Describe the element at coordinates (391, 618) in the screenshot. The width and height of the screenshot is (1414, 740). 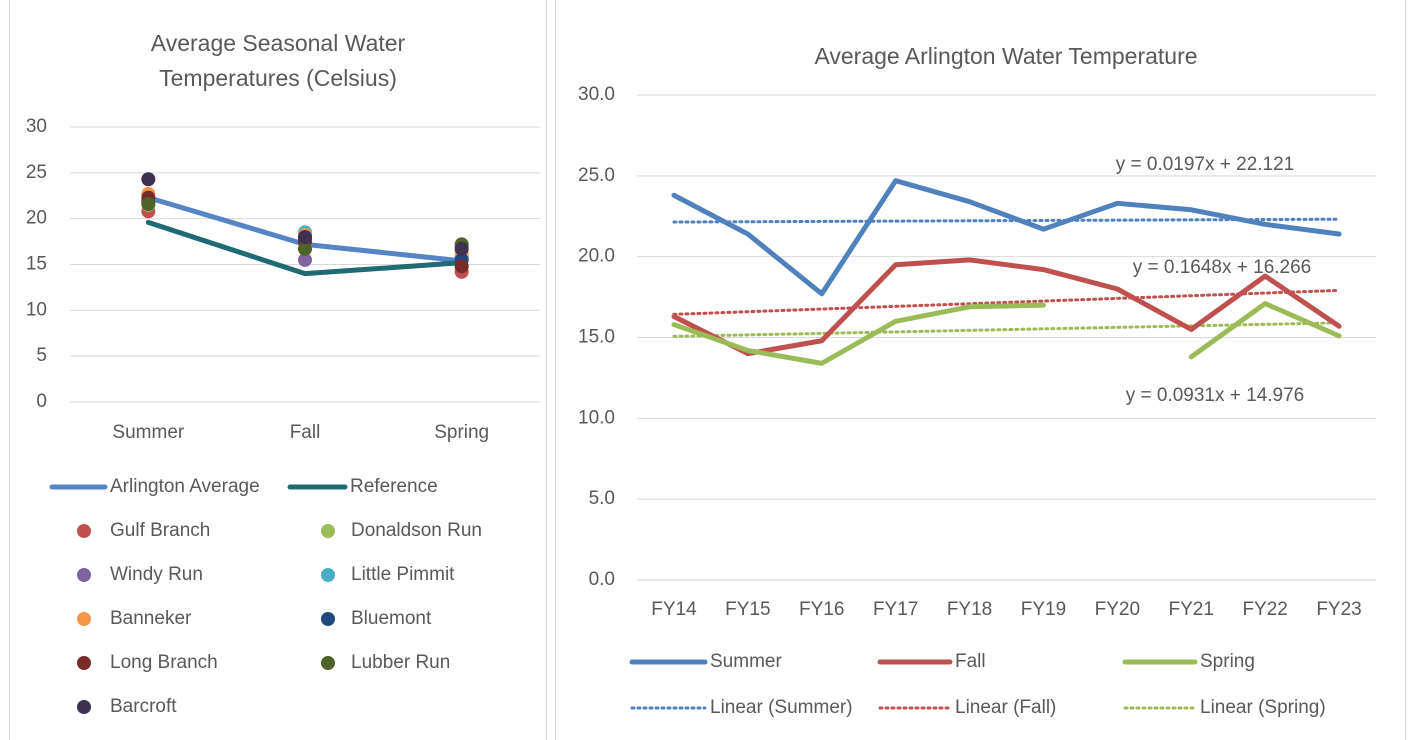
I see `legend-label: Bluemont` at that location.